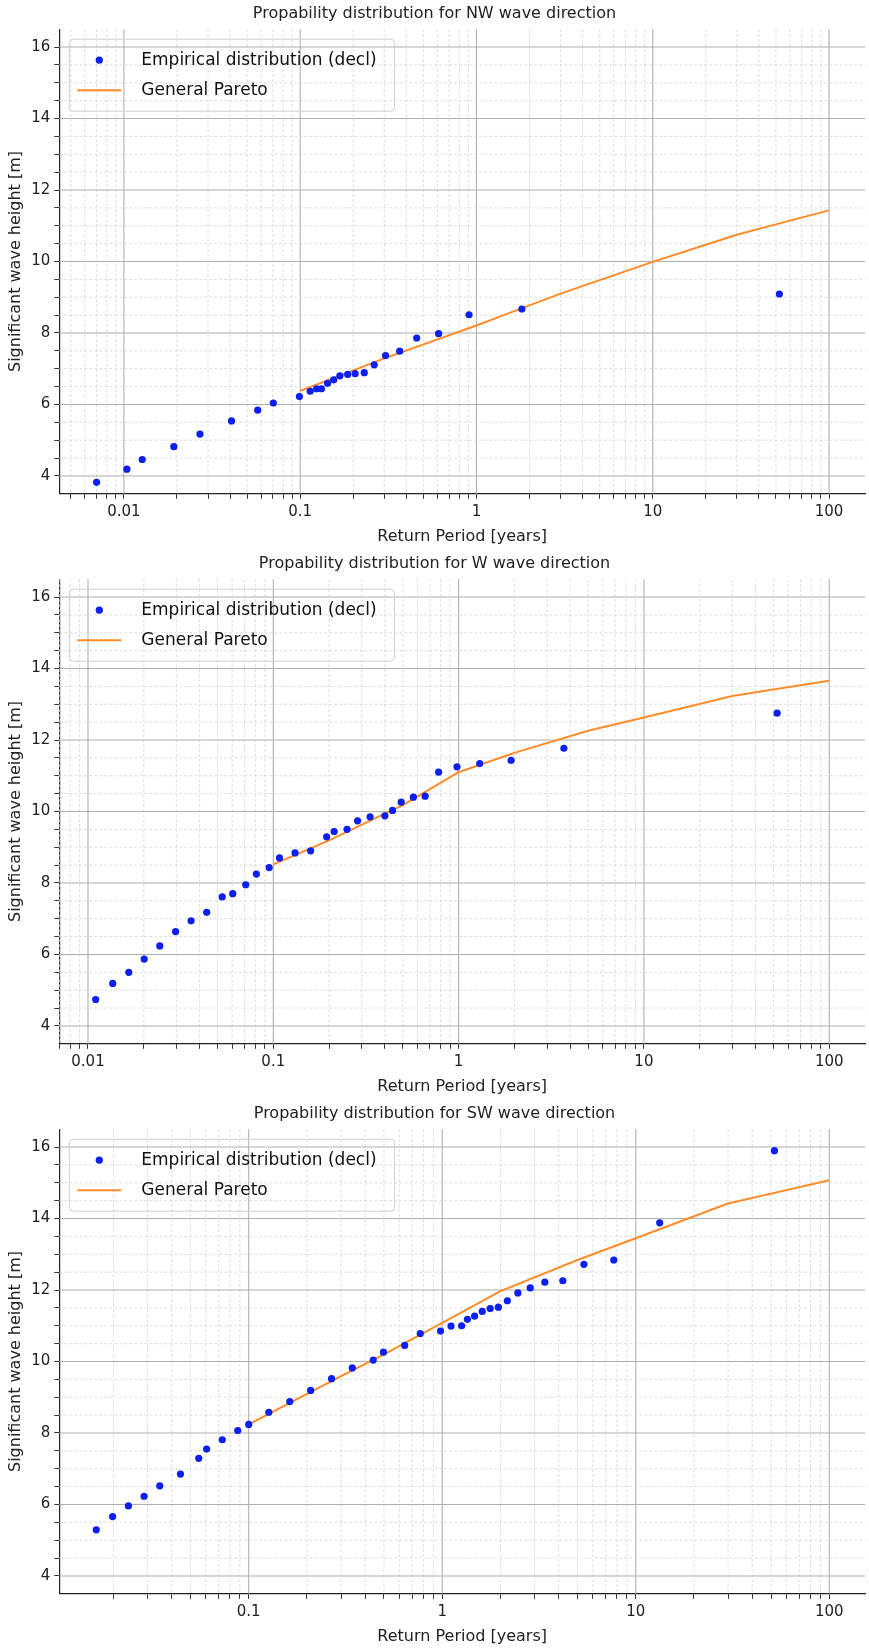 This screenshot has width=869, height=1652. I want to click on chart-title: Propability distribution for NW wave direction, so click(434, 12).